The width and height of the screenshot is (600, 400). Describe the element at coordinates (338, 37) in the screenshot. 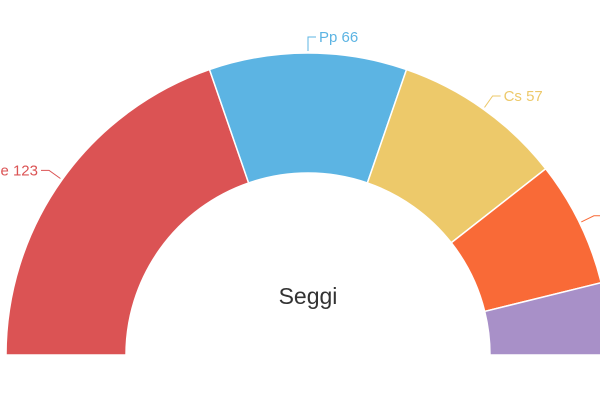

I see `slice-label-1: Pp 66` at that location.